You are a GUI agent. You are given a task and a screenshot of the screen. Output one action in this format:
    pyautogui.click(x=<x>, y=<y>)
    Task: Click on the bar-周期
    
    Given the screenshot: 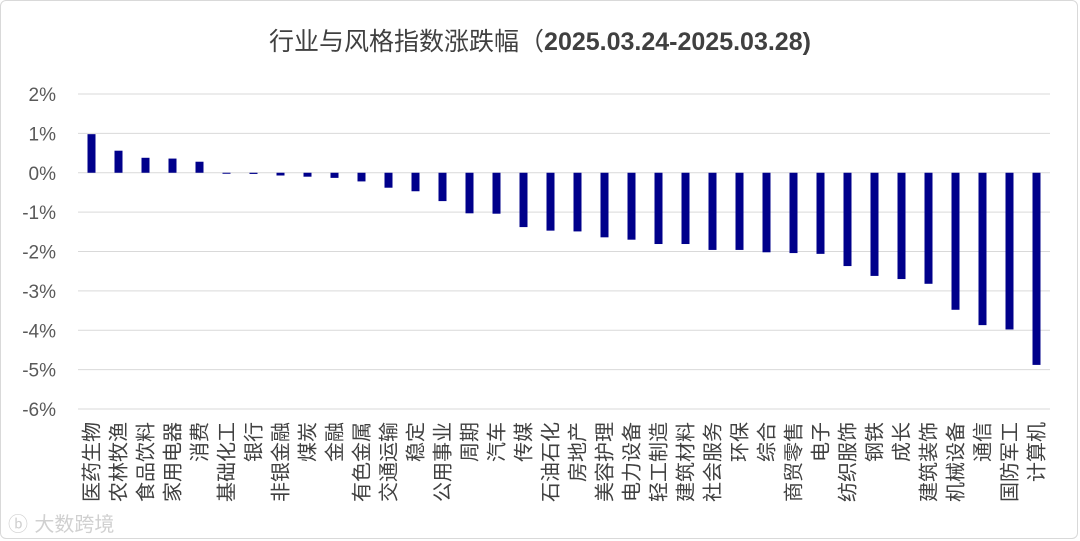 What is the action you would take?
    pyautogui.click(x=469, y=193)
    